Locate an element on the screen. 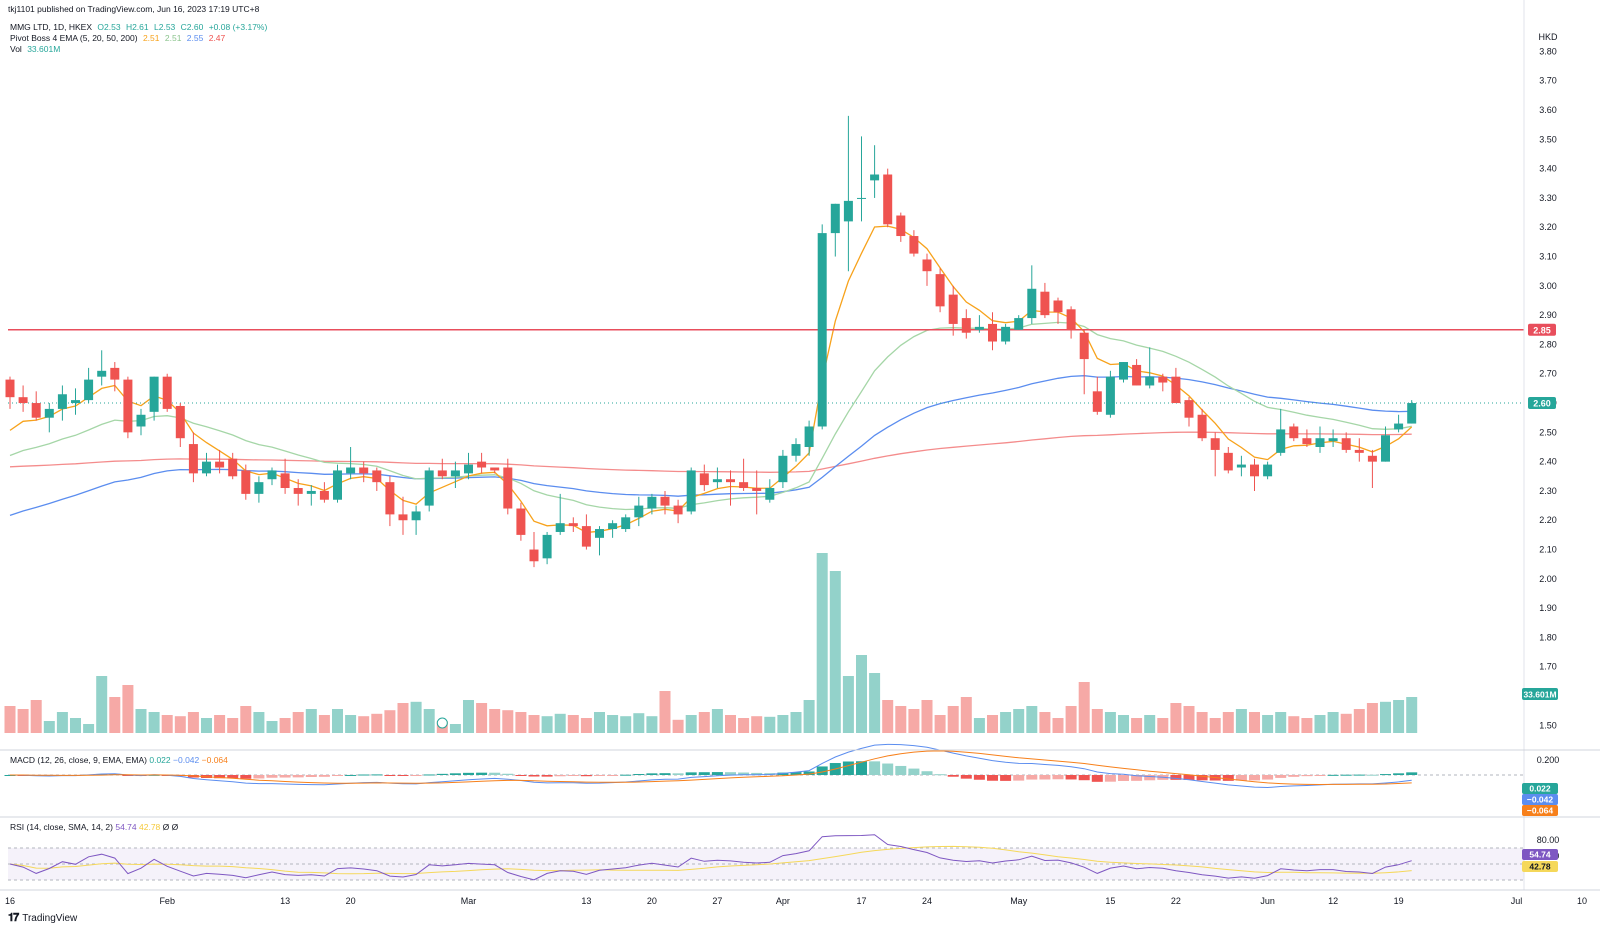  price-tick-label: 2.50 is located at coordinates (1548, 432).